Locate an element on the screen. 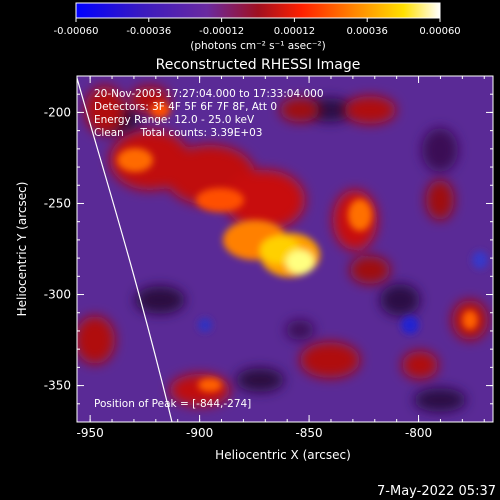  colorbar-tick-label: 0.00060 is located at coordinates (439, 31).